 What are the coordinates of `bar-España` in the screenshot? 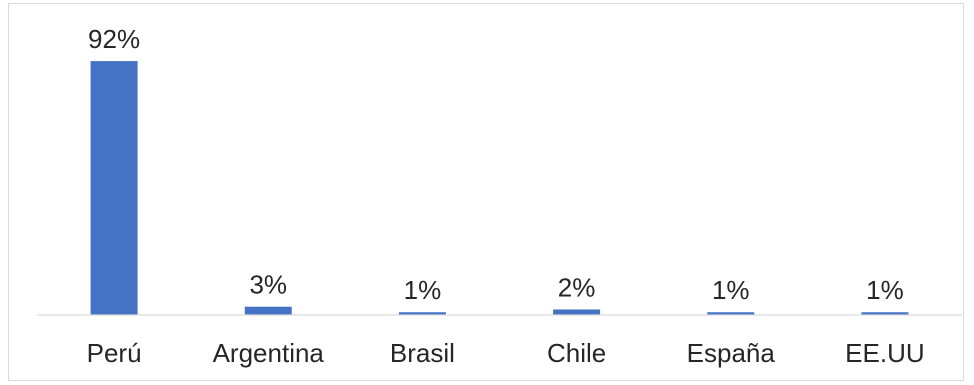 It's located at (731, 313).